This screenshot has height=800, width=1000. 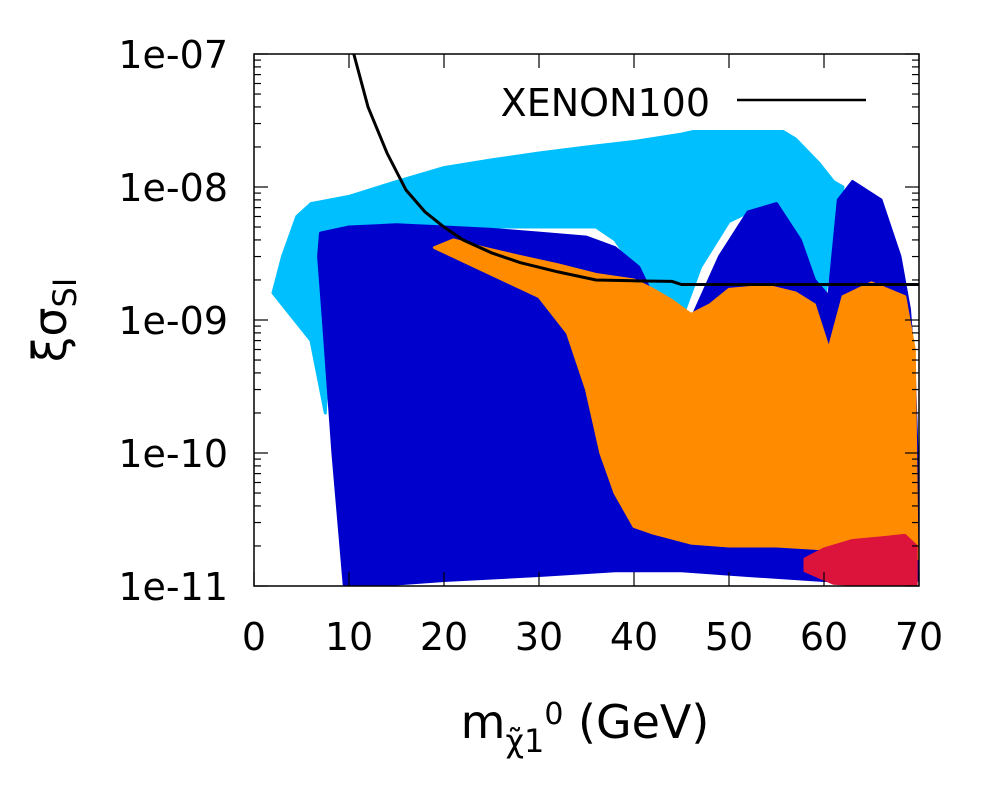 What do you see at coordinates (824, 637) in the screenshot?
I see `x-tick-label: 60` at bounding box center [824, 637].